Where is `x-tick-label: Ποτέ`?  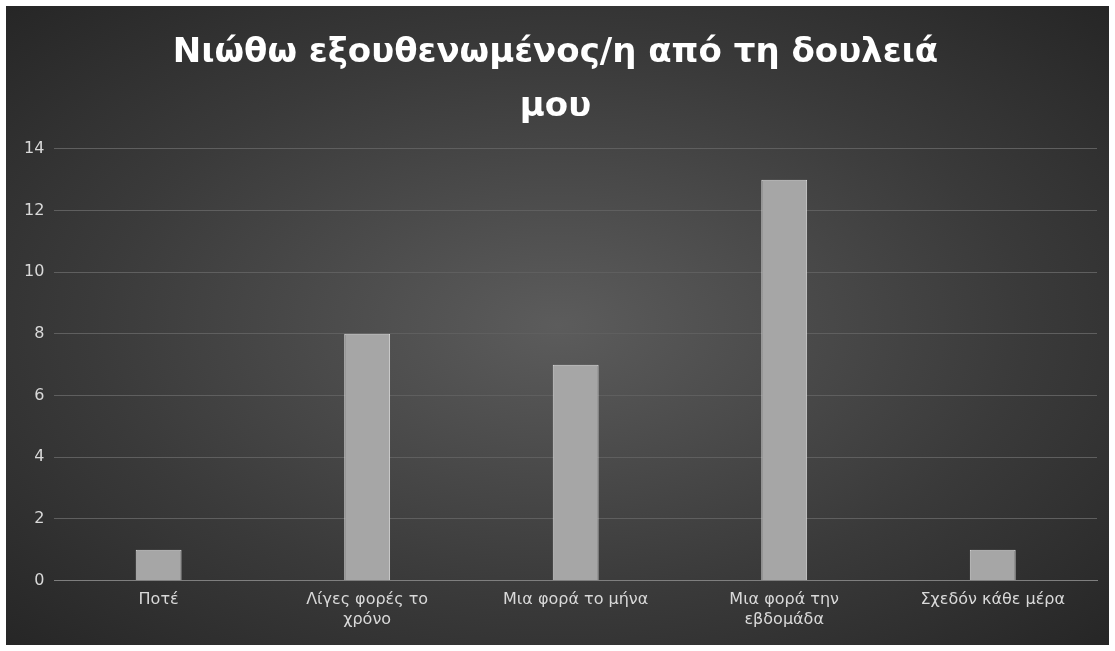 x-tick-label: Ποτέ is located at coordinates (158, 599).